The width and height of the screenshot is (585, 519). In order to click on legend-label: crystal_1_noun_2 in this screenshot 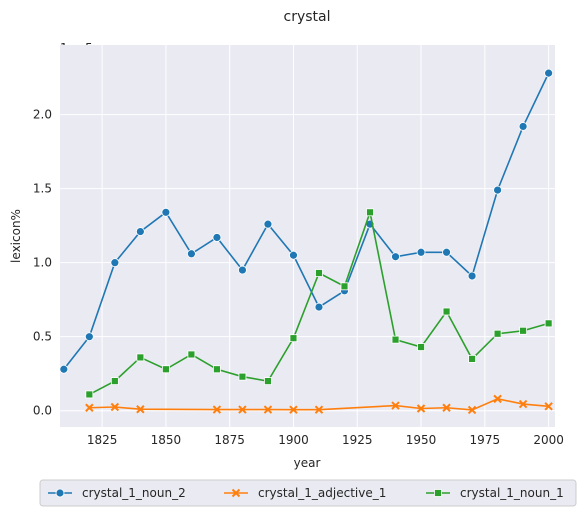, I will do `click(134, 493)`.